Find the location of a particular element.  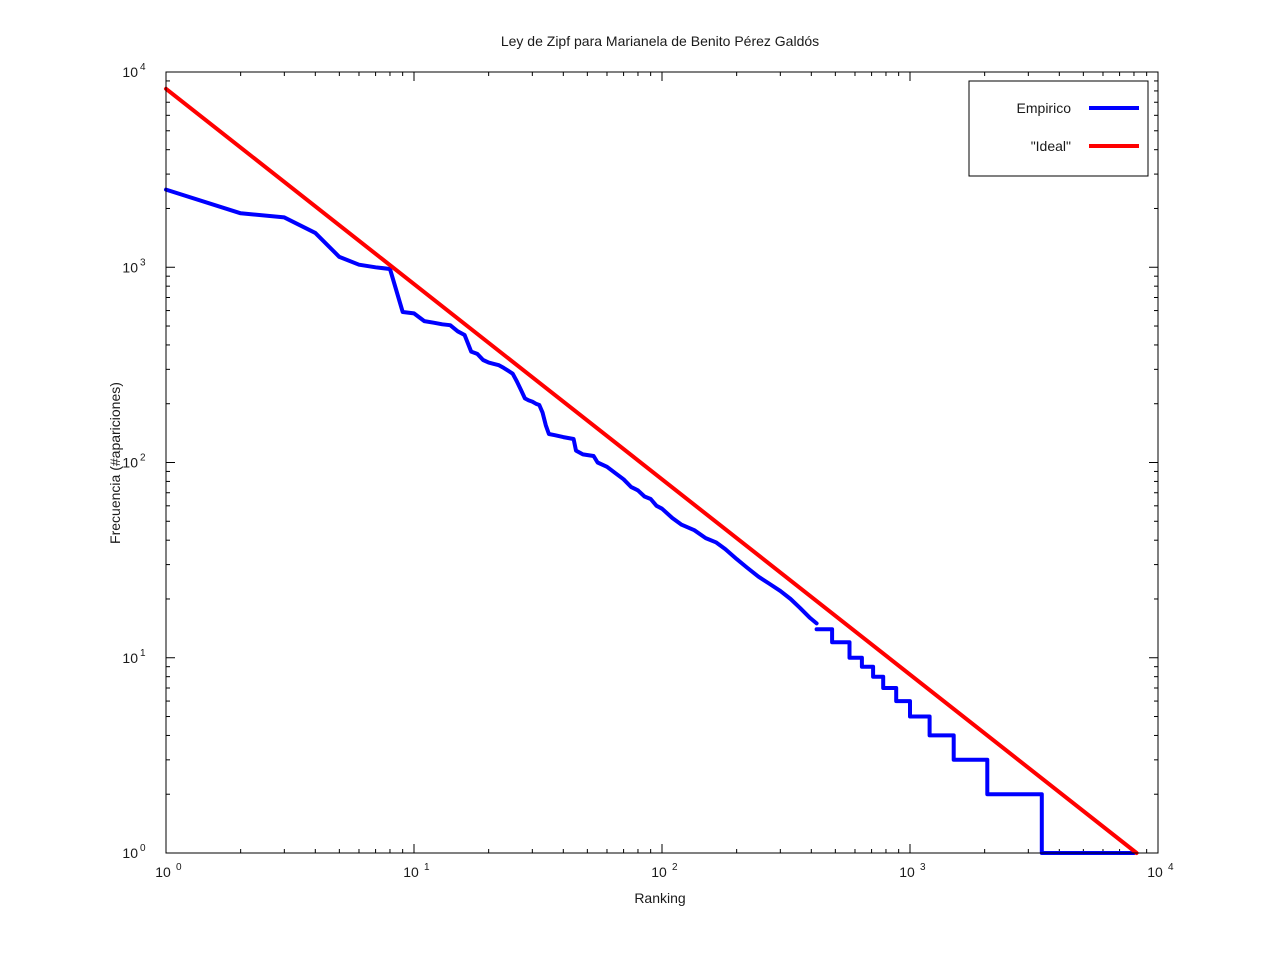

legend-label: Empirico is located at coordinates (1044, 108).